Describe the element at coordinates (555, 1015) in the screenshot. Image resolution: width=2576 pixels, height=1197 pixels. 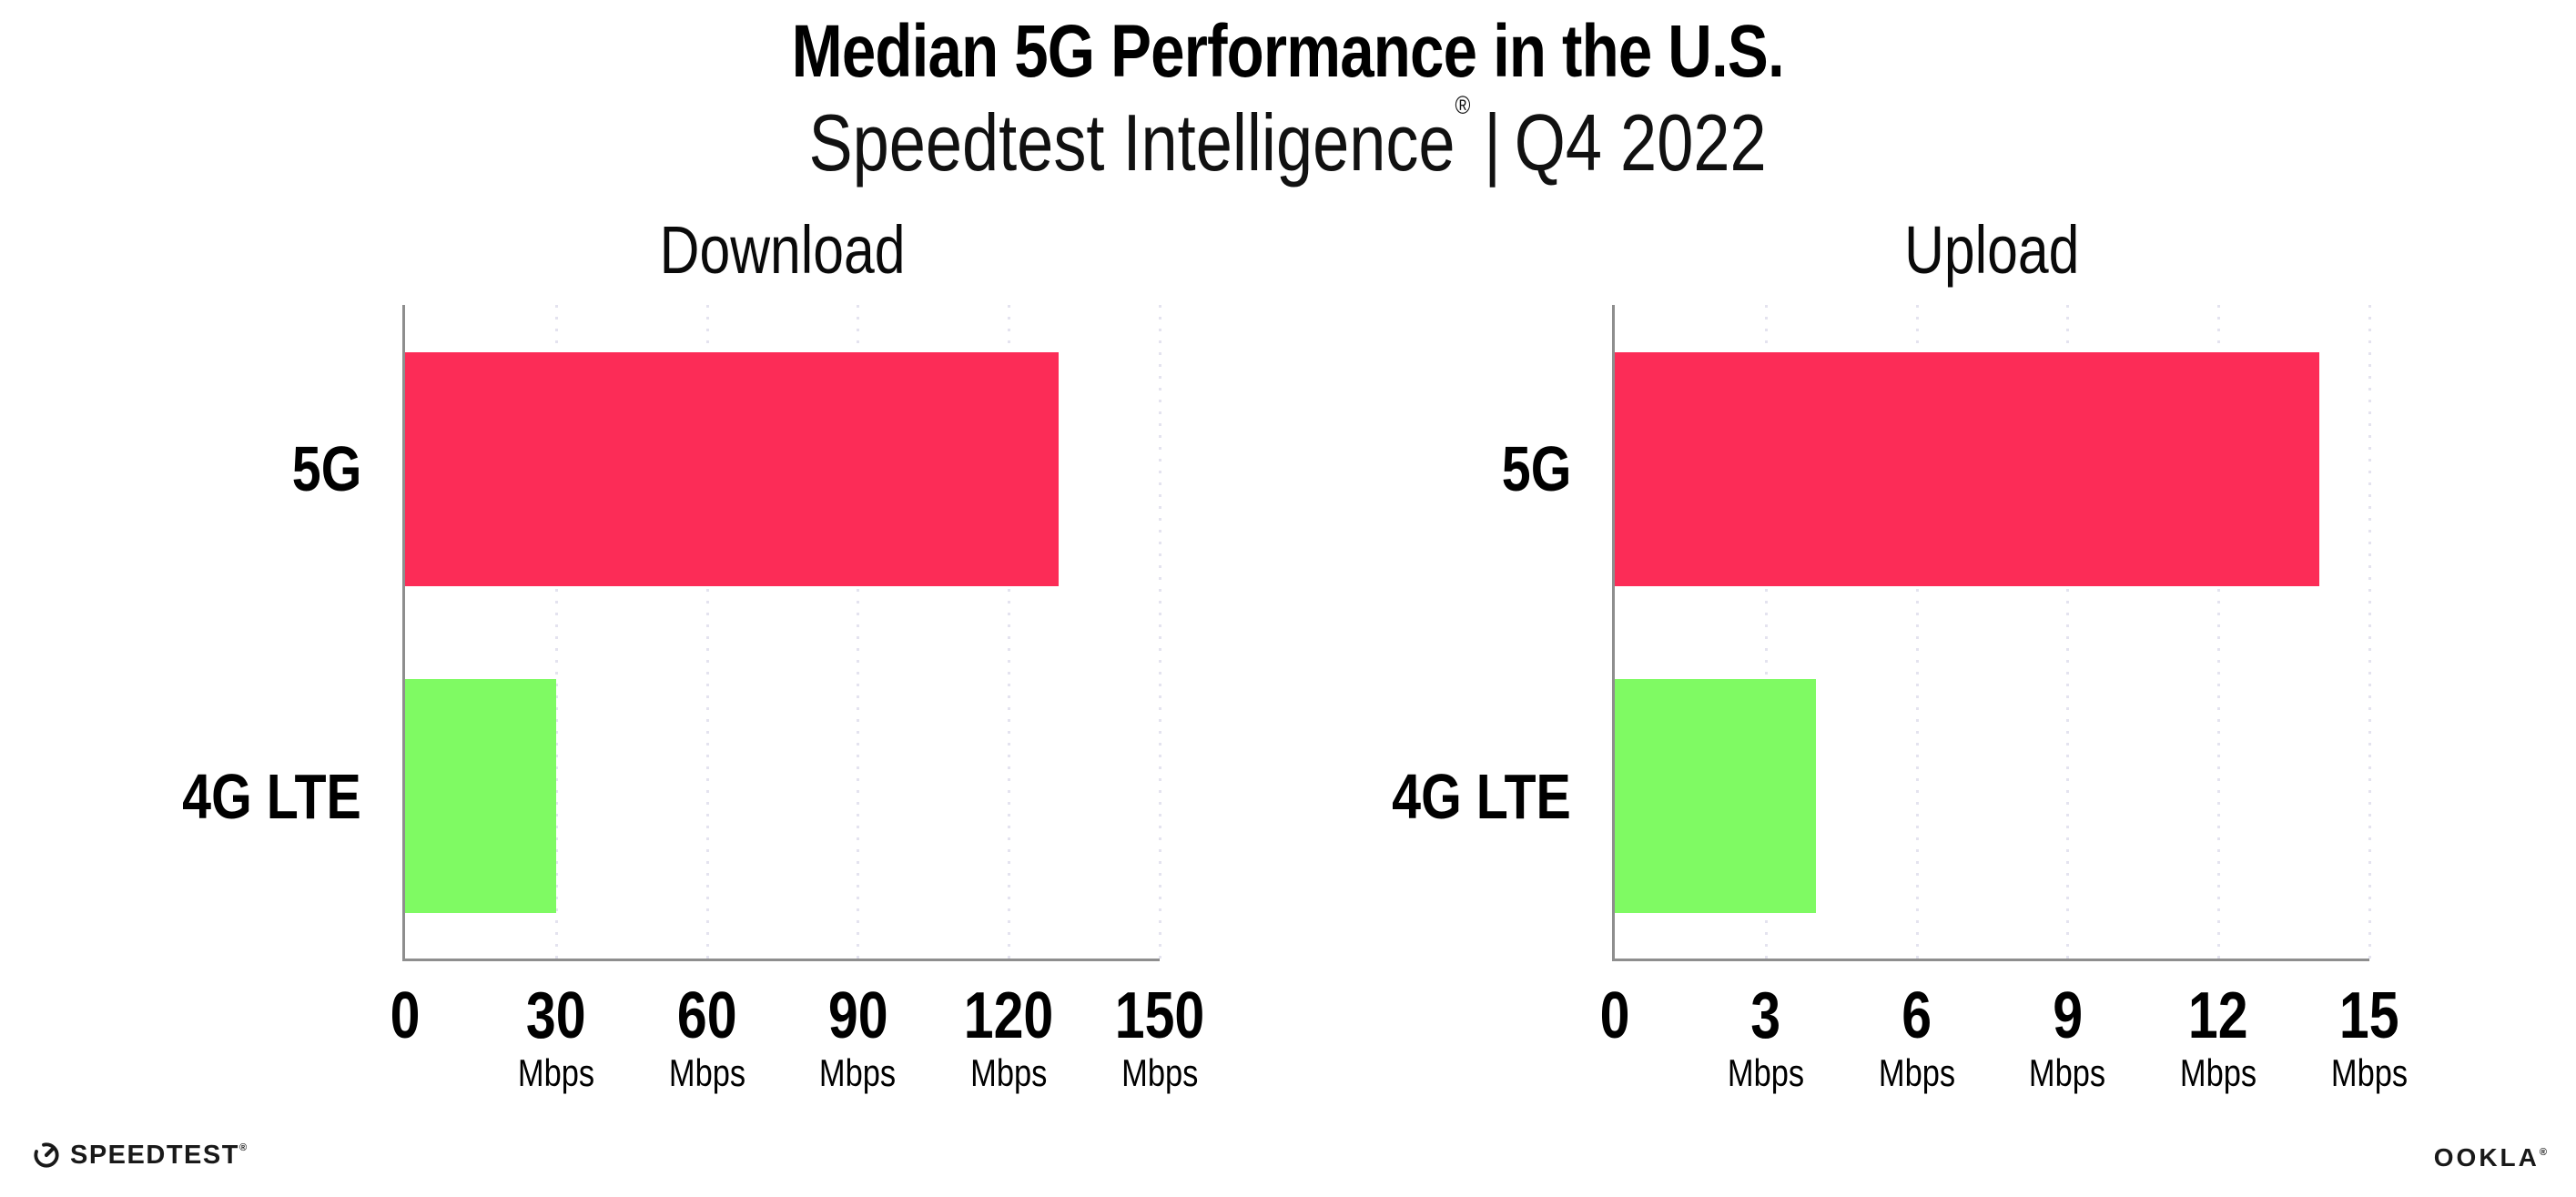
I see `x-tick-number: 30` at that location.